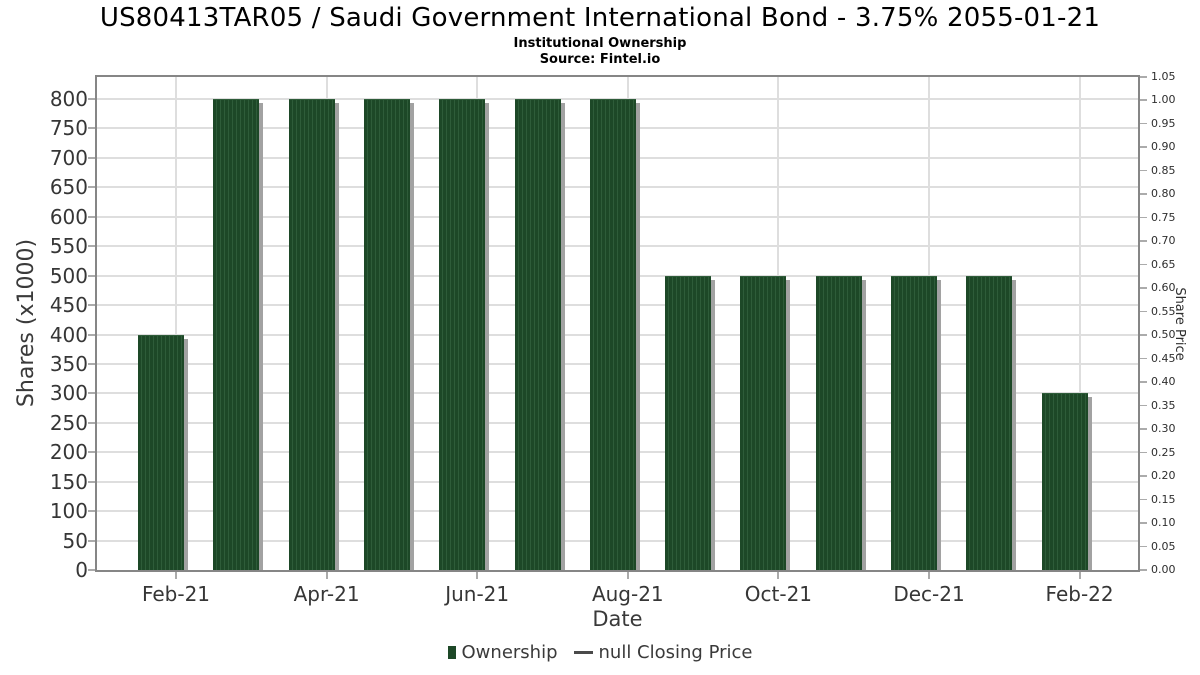  What do you see at coordinates (583, 652) in the screenshot?
I see `closing-price-line-marker-icon` at bounding box center [583, 652].